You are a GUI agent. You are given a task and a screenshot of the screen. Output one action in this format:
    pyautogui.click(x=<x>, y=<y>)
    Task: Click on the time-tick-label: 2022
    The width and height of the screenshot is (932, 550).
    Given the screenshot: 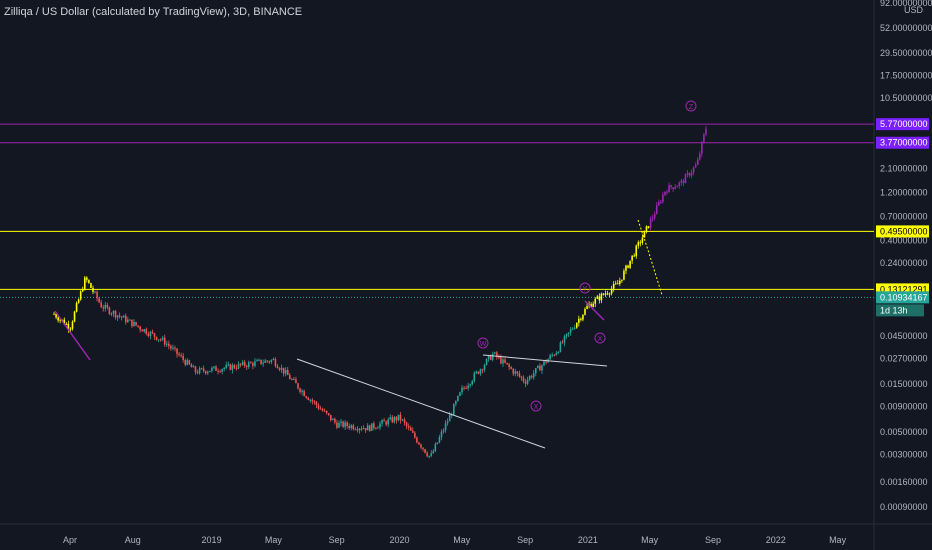 What is the action you would take?
    pyautogui.click(x=776, y=540)
    